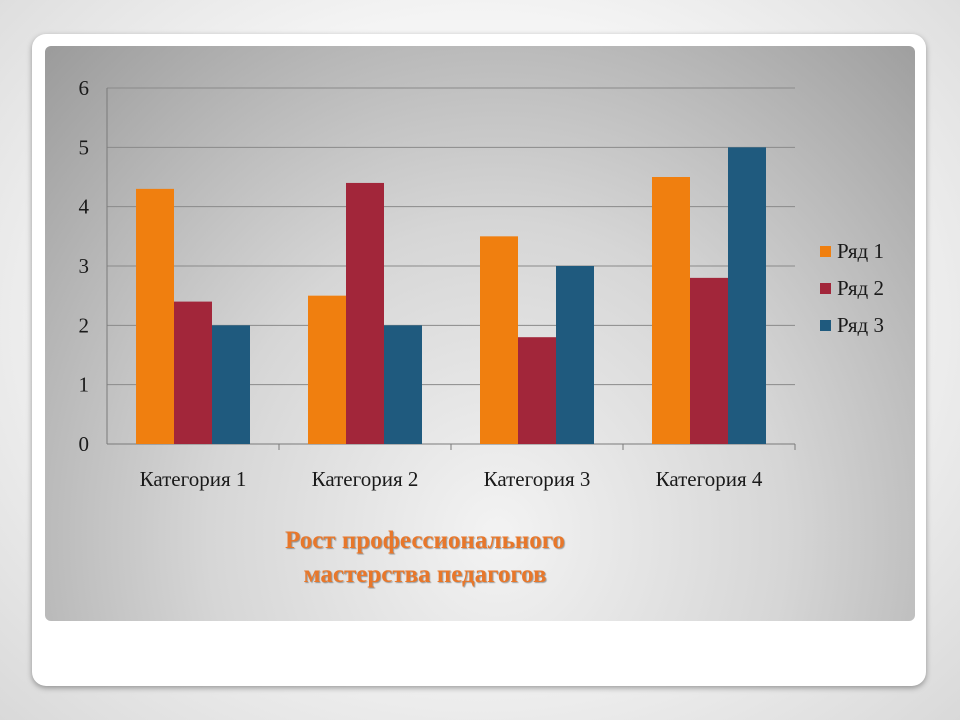 This screenshot has width=960, height=720. I want to click on legend-label: Ряд 1, so click(860, 251).